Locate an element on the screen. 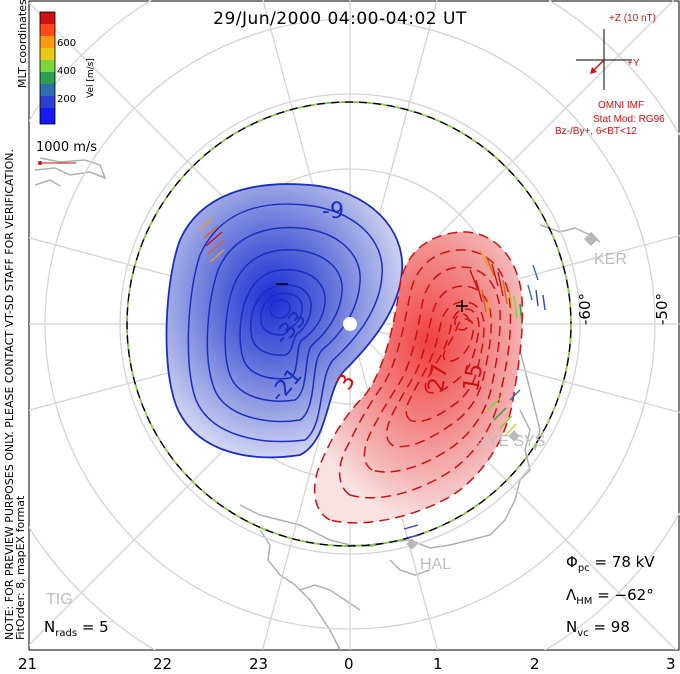  mlt-label-22: 22 is located at coordinates (163, 664).